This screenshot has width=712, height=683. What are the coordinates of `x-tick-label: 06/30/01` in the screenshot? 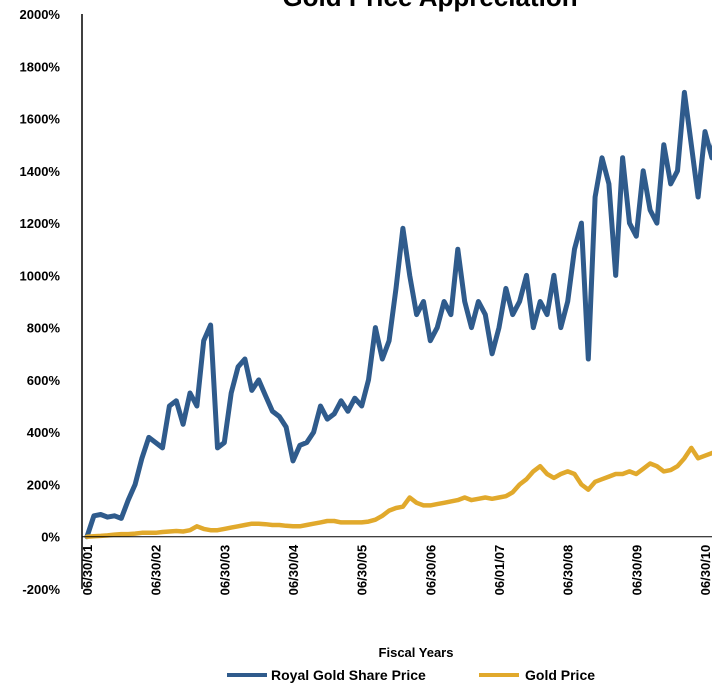 It's located at (87, 570).